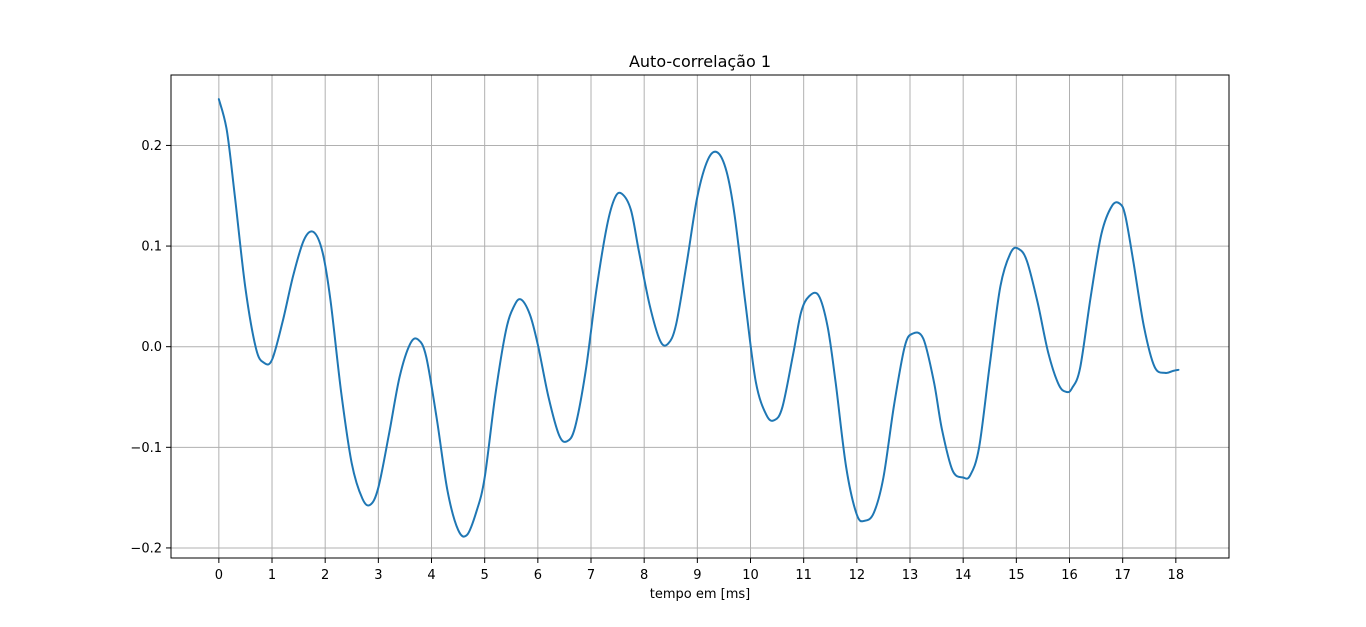  I want to click on y-tick-label: 0.2, so click(151, 146).